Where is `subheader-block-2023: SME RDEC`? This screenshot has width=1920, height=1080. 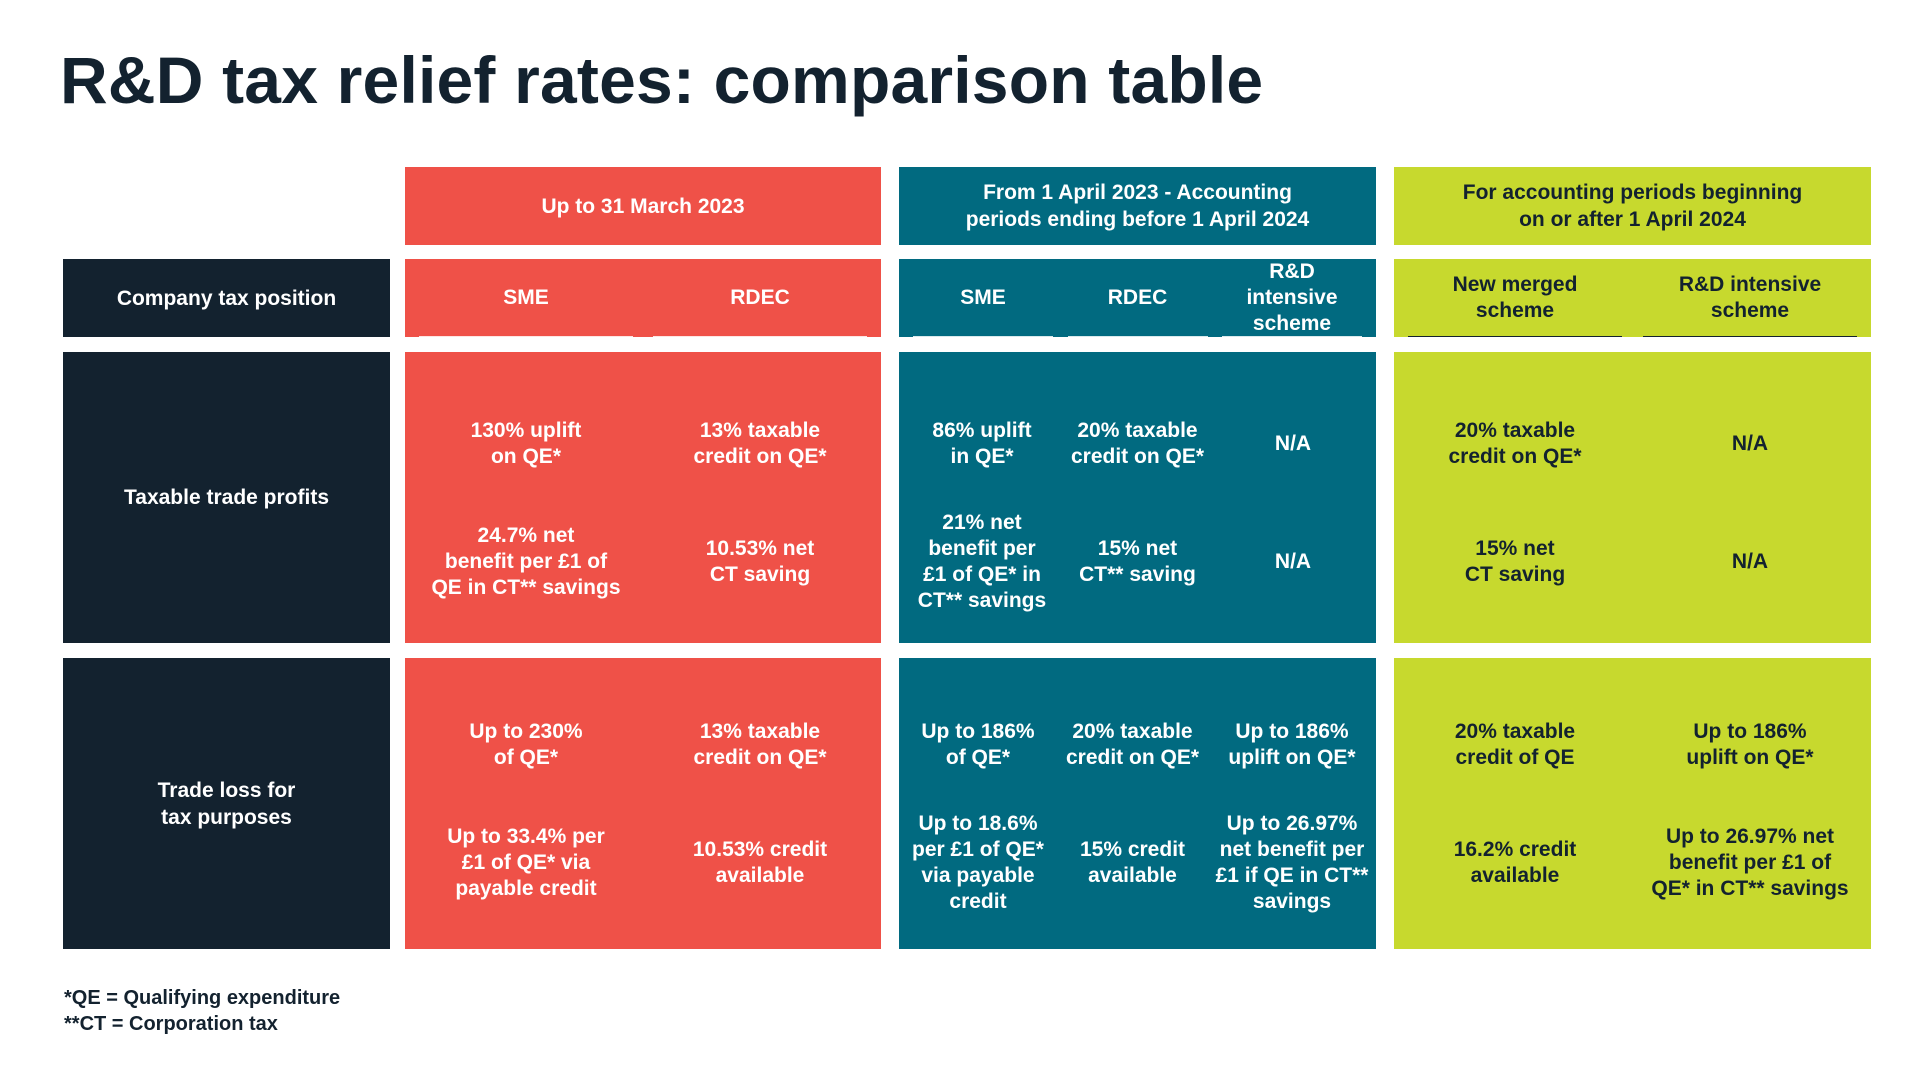
subheader-block-2023: SME RDEC is located at coordinates (643, 298).